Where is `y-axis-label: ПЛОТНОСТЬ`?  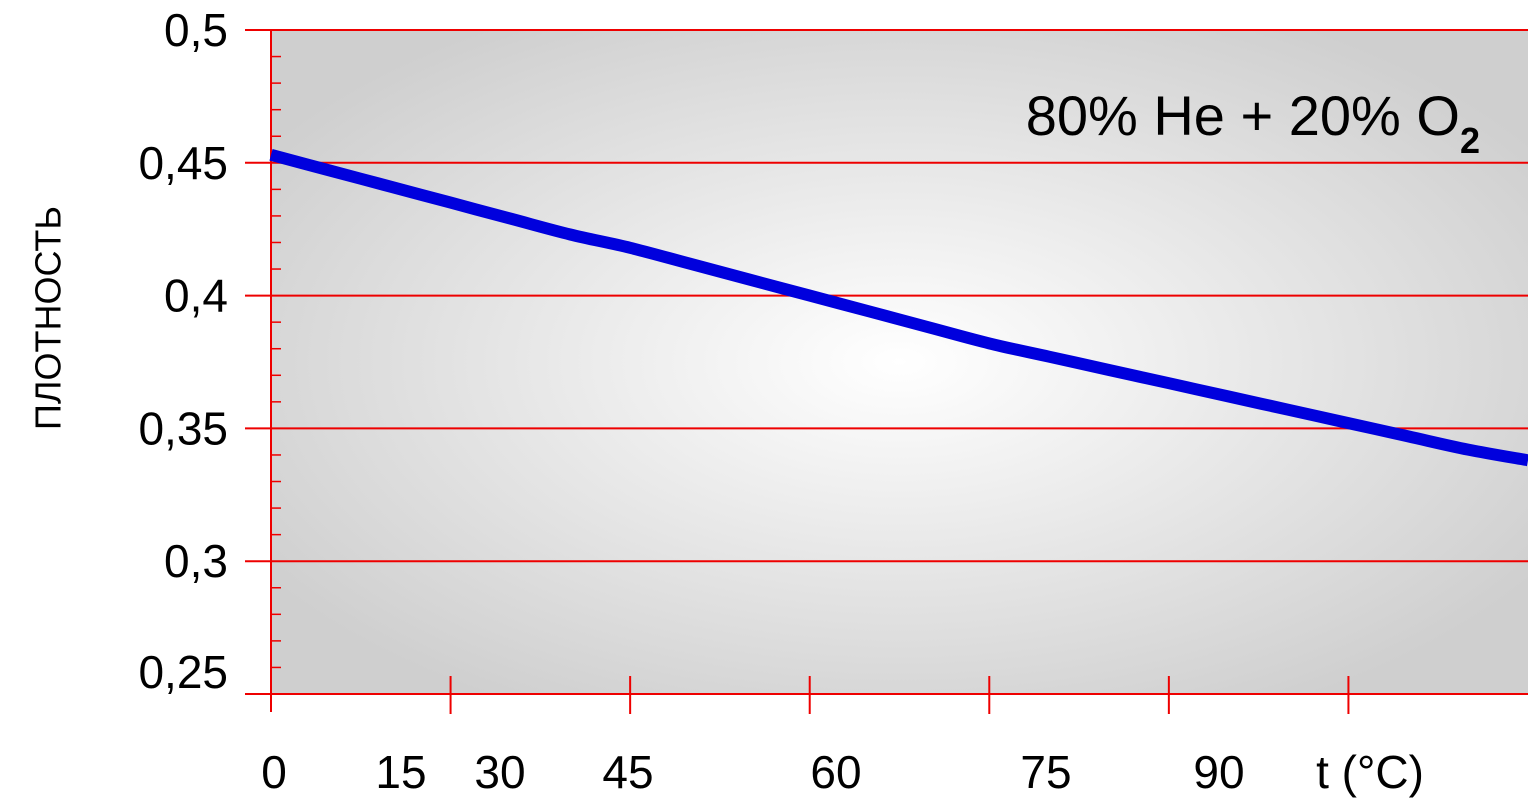
y-axis-label: ПЛОТНОСТЬ is located at coordinates (48, 318).